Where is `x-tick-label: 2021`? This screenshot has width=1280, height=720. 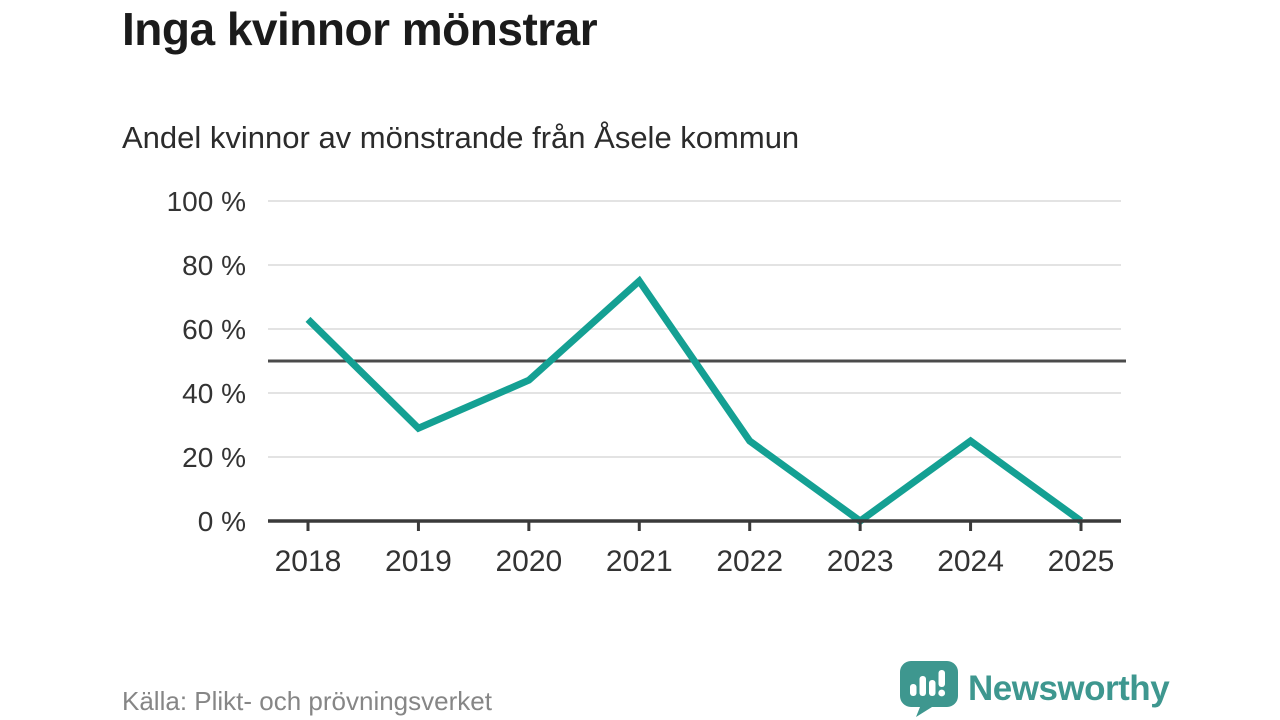 x-tick-label: 2021 is located at coordinates (639, 561).